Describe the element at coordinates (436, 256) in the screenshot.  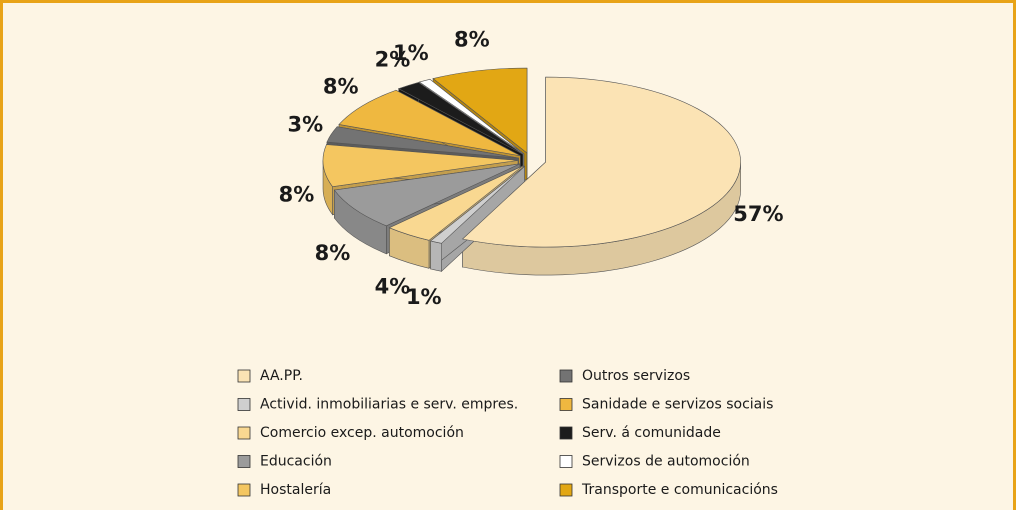
I see `slice-side` at that location.